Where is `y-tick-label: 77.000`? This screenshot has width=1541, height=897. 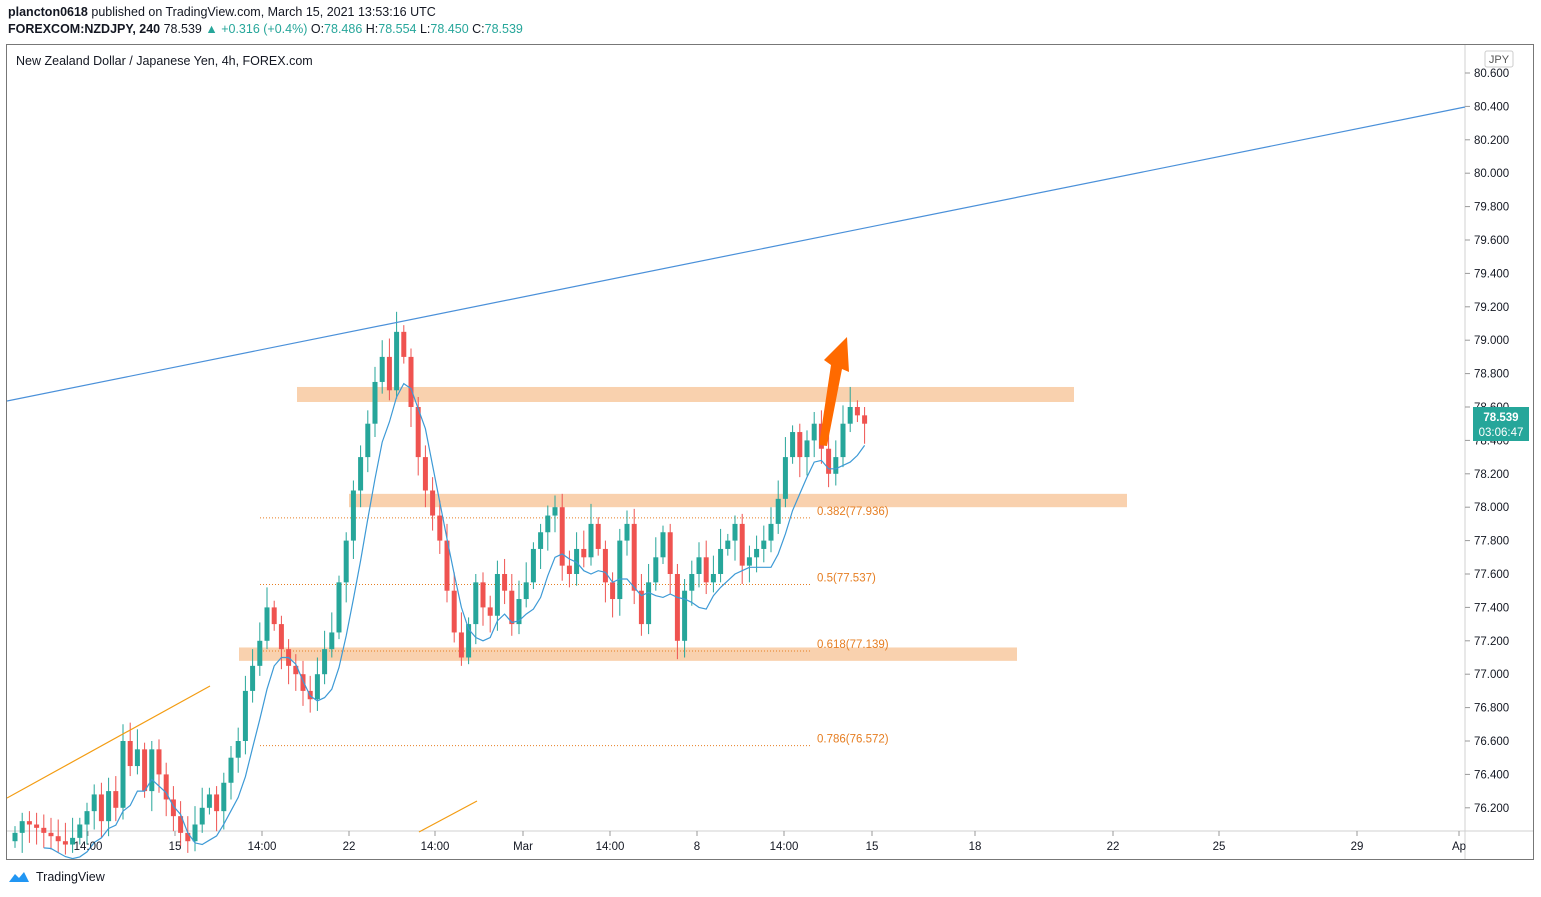 y-tick-label: 77.000 is located at coordinates (1491, 675).